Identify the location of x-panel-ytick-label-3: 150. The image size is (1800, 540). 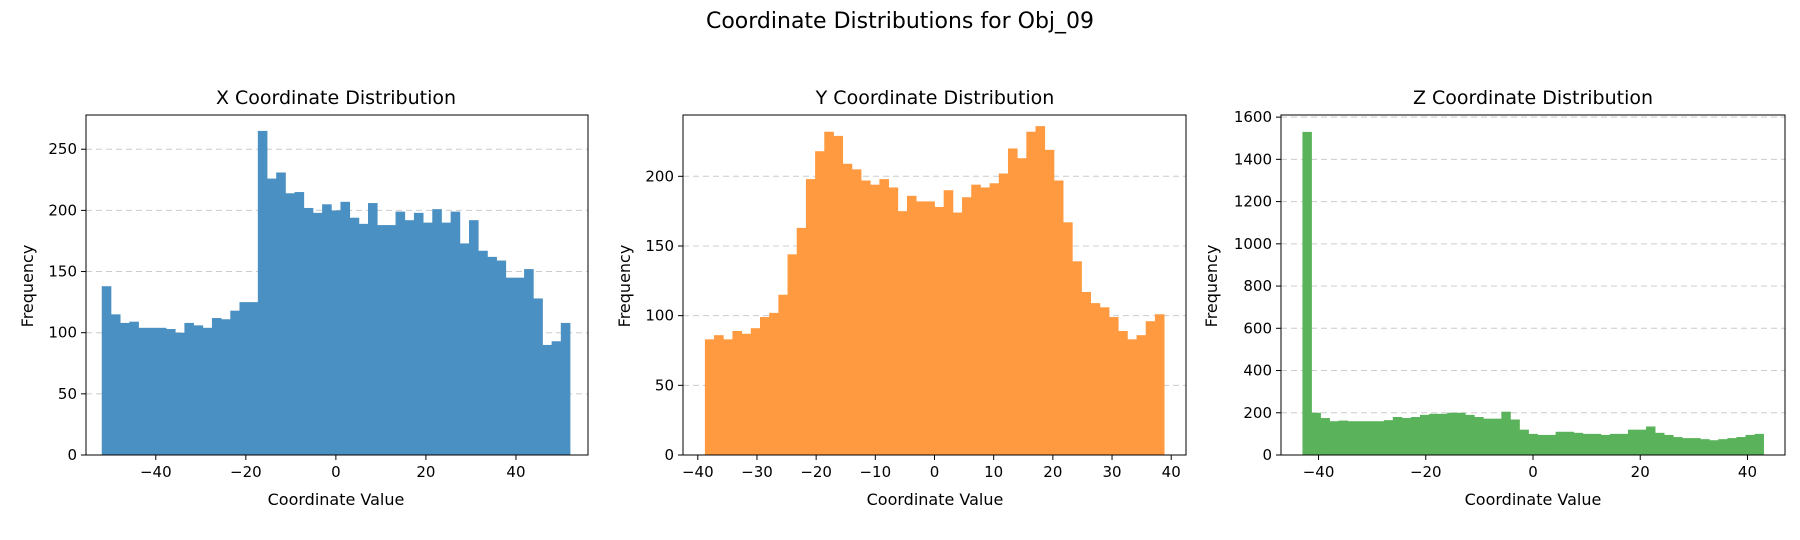
(62, 272).